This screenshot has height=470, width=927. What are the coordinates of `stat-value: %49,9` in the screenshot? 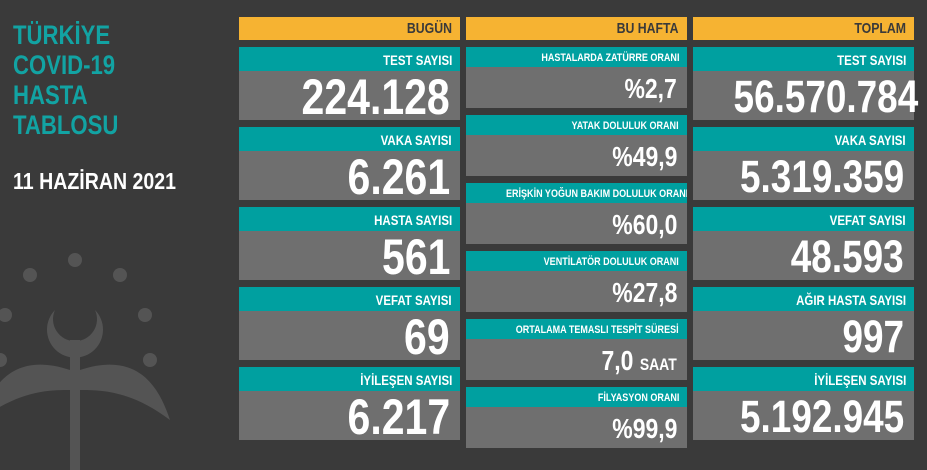 It's located at (576, 155).